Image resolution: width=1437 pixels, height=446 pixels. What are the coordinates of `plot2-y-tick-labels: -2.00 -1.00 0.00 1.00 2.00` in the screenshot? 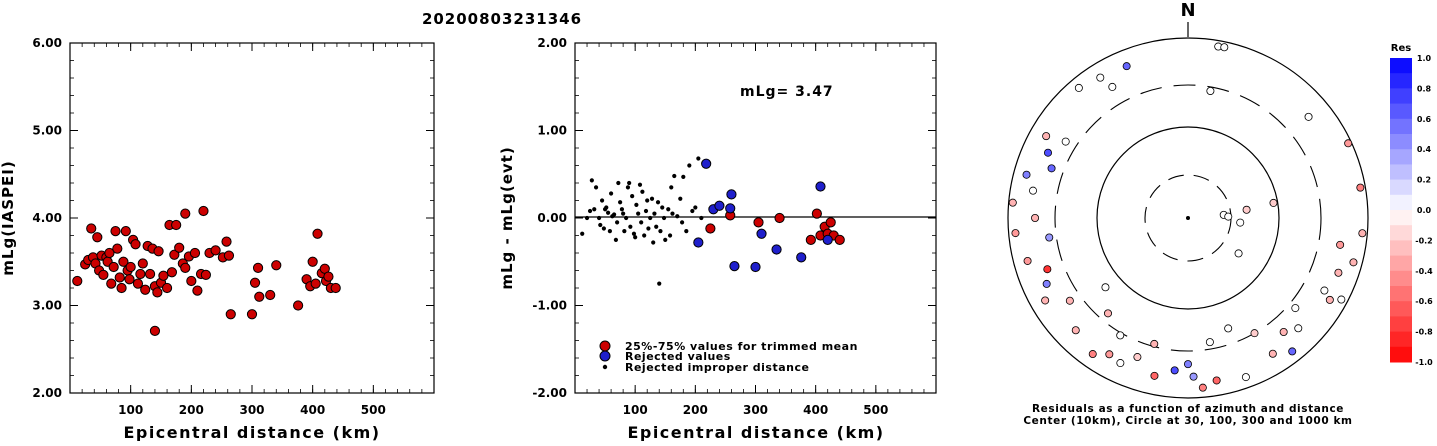 It's located at (549, 218).